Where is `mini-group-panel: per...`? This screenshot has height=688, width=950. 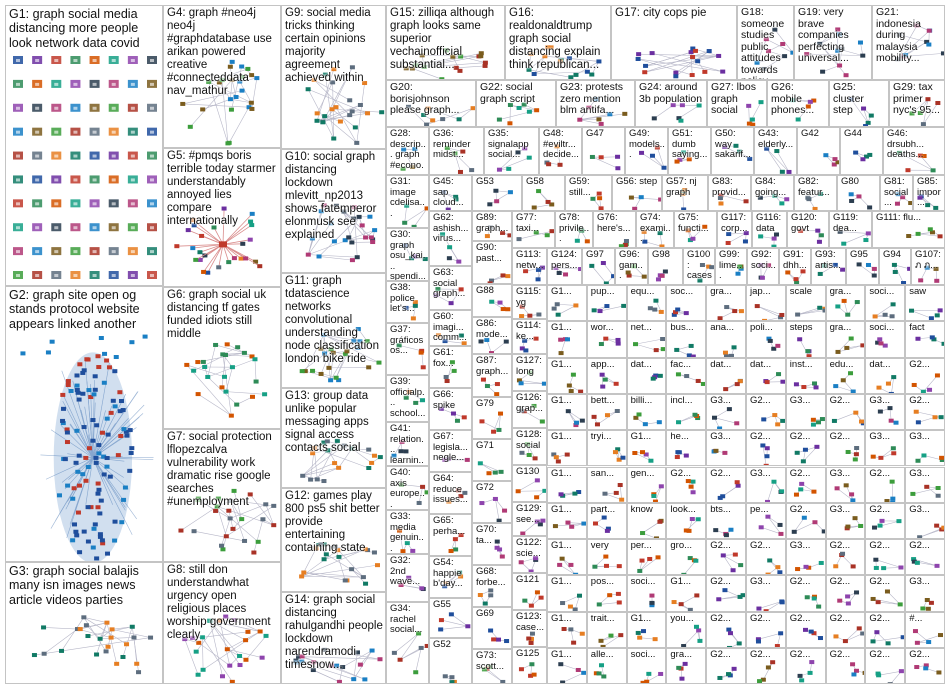 mini-group-panel: per... is located at coordinates (646, 557).